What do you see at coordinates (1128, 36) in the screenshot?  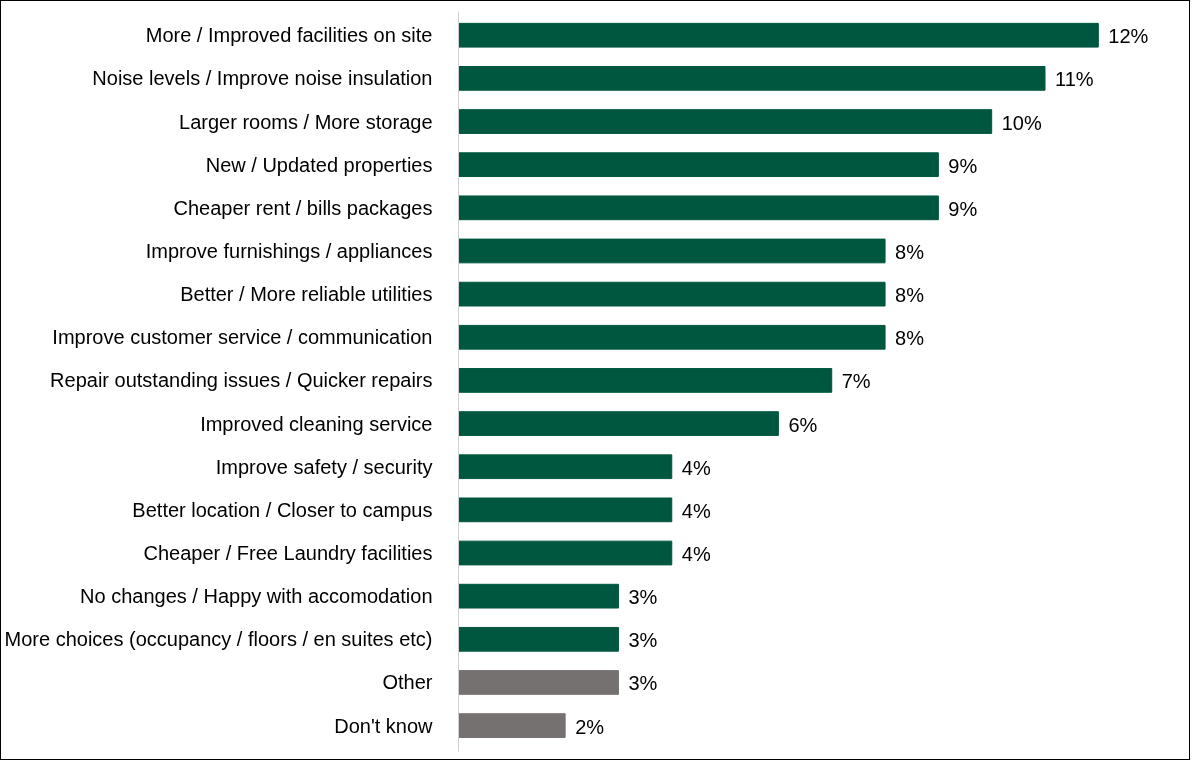 I see `data-label: 12%` at bounding box center [1128, 36].